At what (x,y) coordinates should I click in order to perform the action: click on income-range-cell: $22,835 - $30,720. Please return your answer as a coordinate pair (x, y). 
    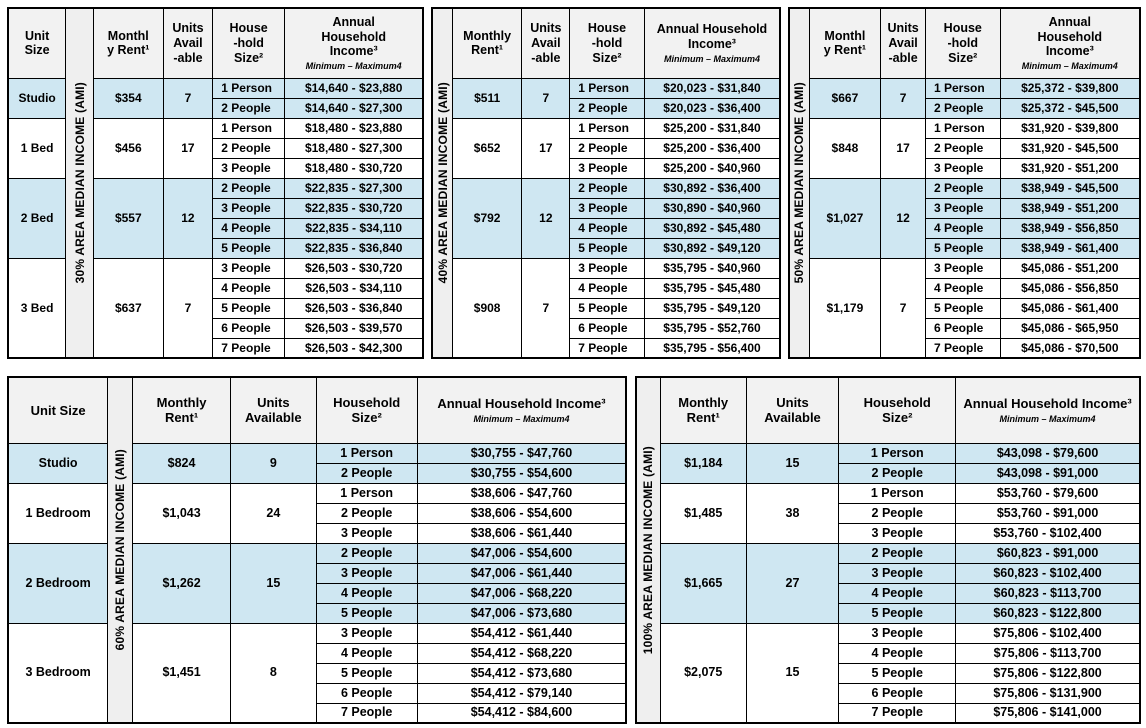
    Looking at the image, I should click on (353, 208).